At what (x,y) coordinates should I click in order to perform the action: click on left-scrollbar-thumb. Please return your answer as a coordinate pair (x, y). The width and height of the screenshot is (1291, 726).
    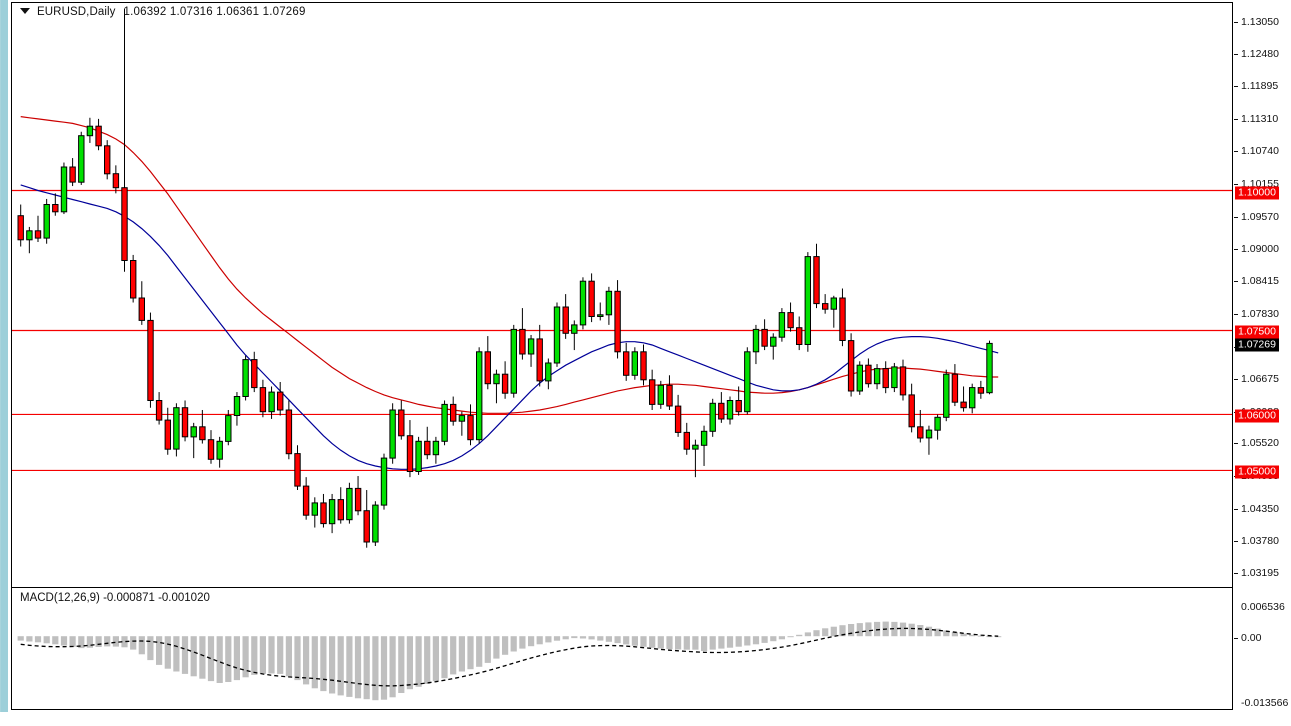
    Looking at the image, I should click on (4, 356).